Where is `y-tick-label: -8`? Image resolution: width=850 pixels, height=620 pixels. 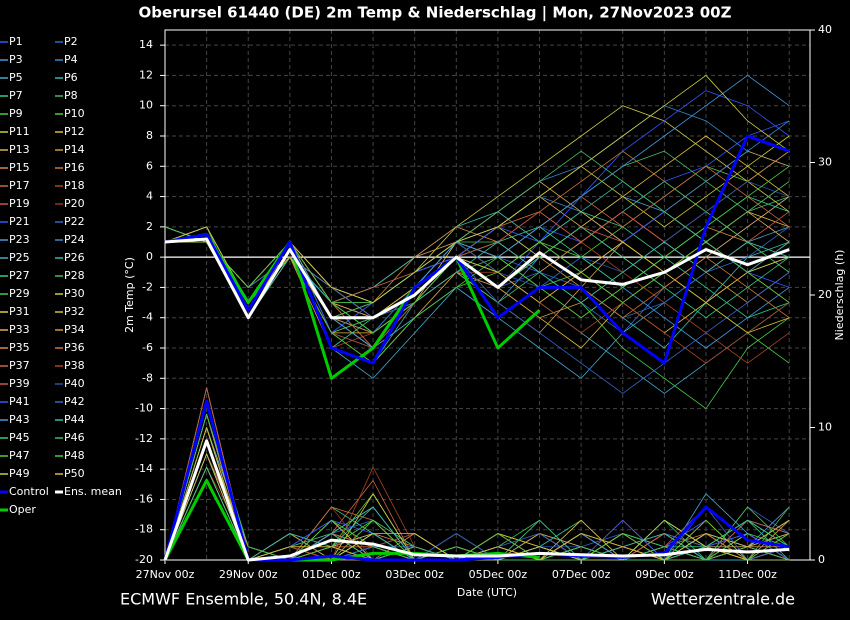
y-tick-label: -8 is located at coordinates (147, 377).